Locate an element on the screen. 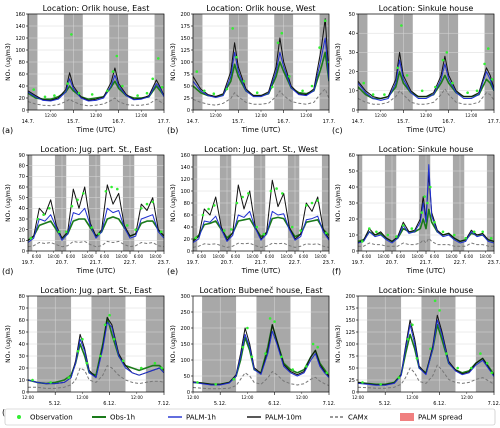  x-tick-label: 5.12. is located at coordinates (55, 404).